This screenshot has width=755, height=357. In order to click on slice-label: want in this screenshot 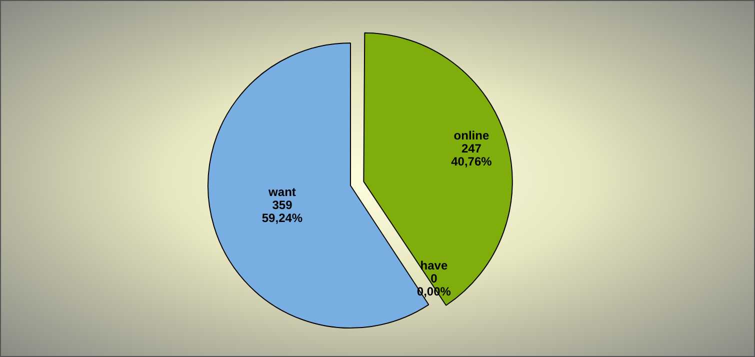, I will do `click(282, 192)`.